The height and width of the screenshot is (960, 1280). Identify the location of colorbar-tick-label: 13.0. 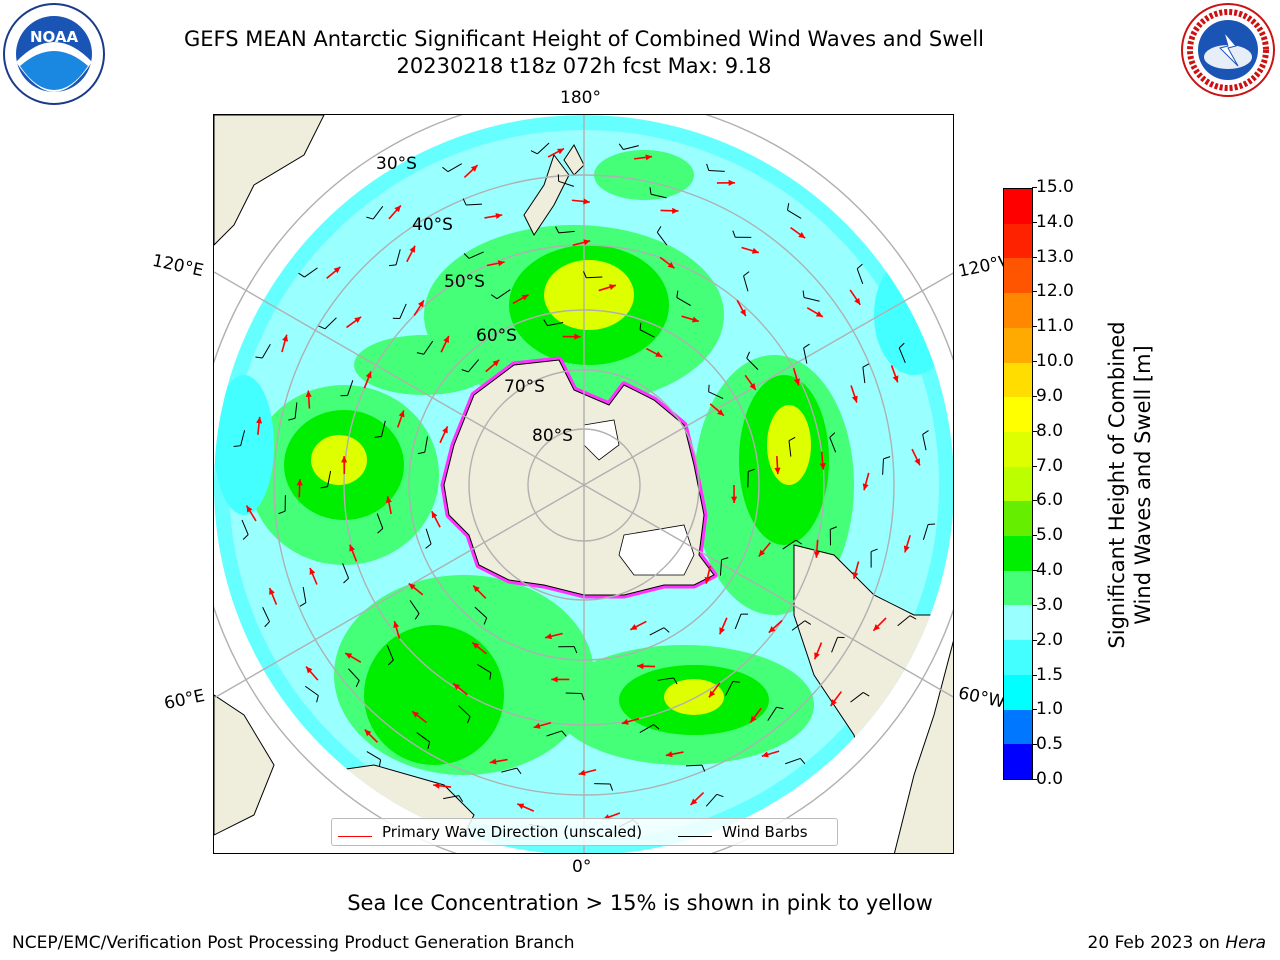
(1053, 256).